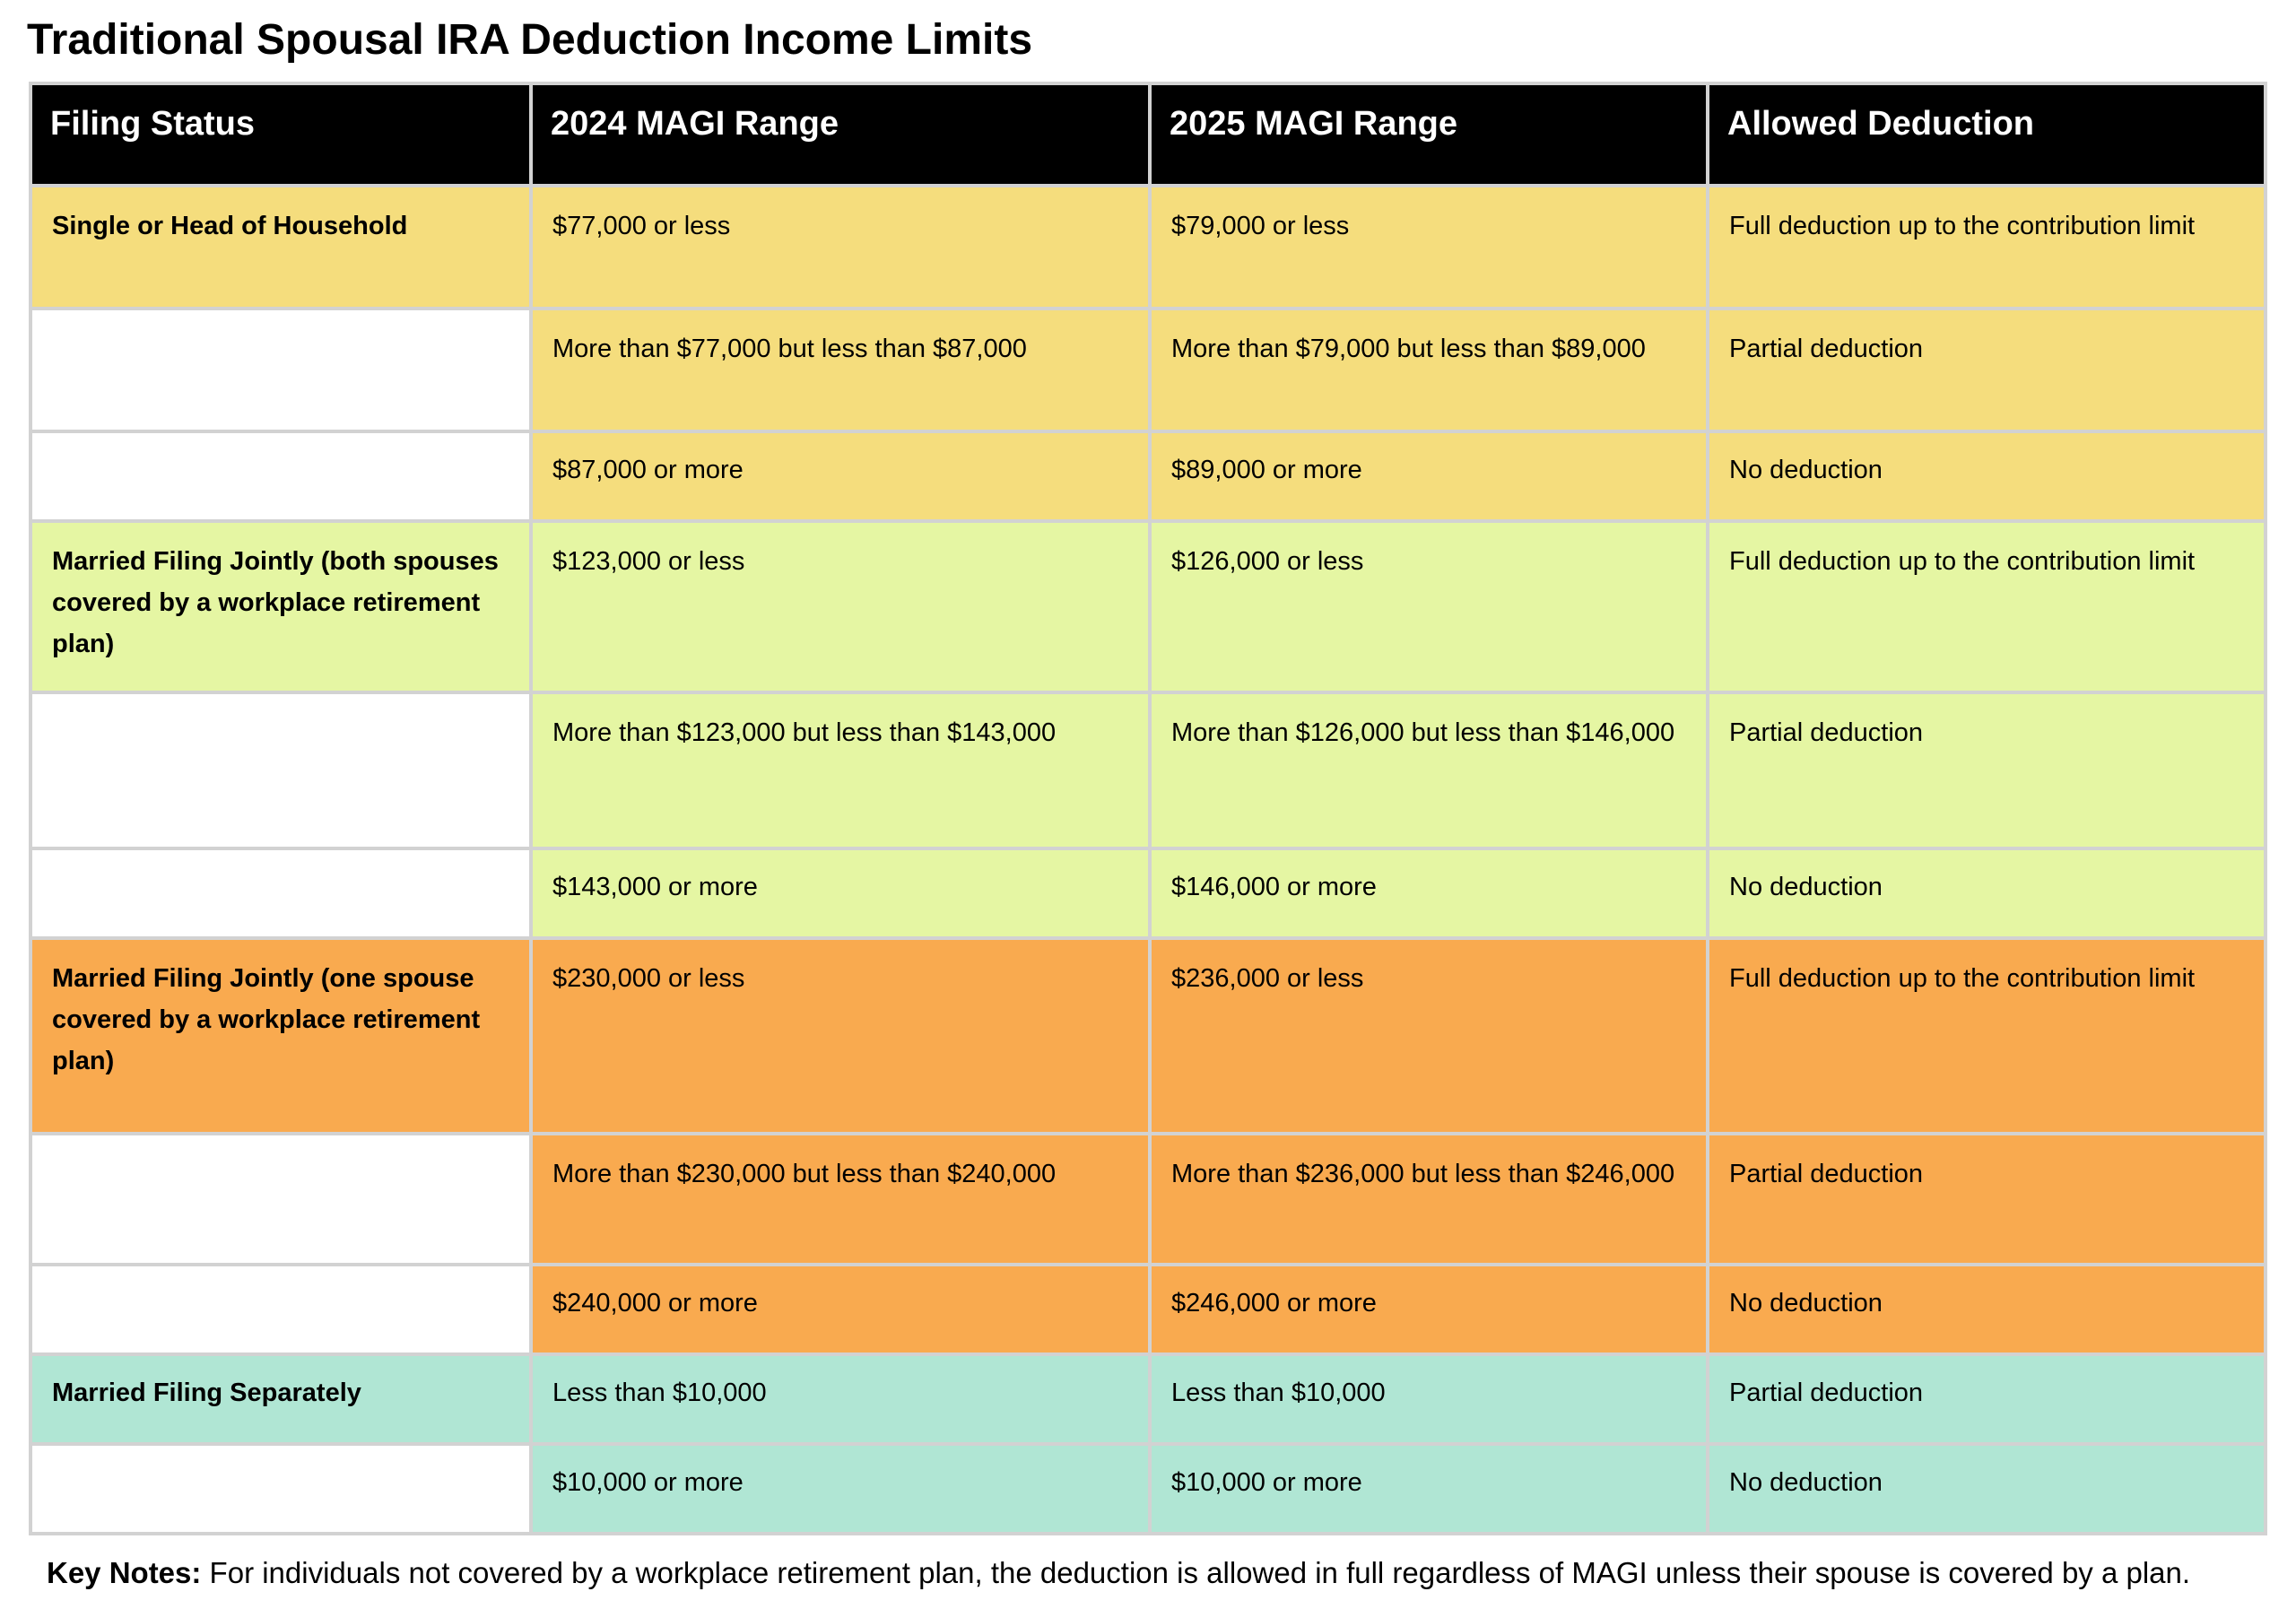 The width and height of the screenshot is (2296, 1609). I want to click on magi-2024-cell: $230,000 or less, so click(840, 1035).